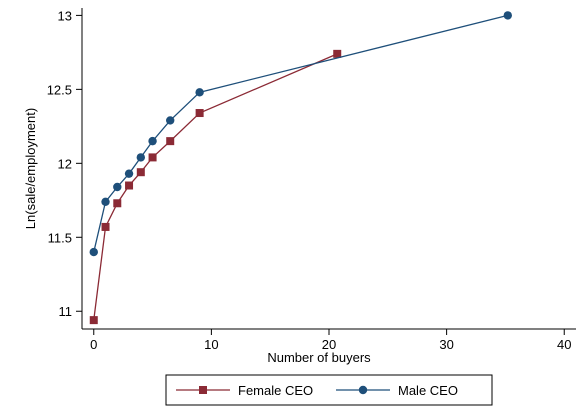  I want to click on y-ticks: 11 11.5 12 12.5 13, so click(64, 163).